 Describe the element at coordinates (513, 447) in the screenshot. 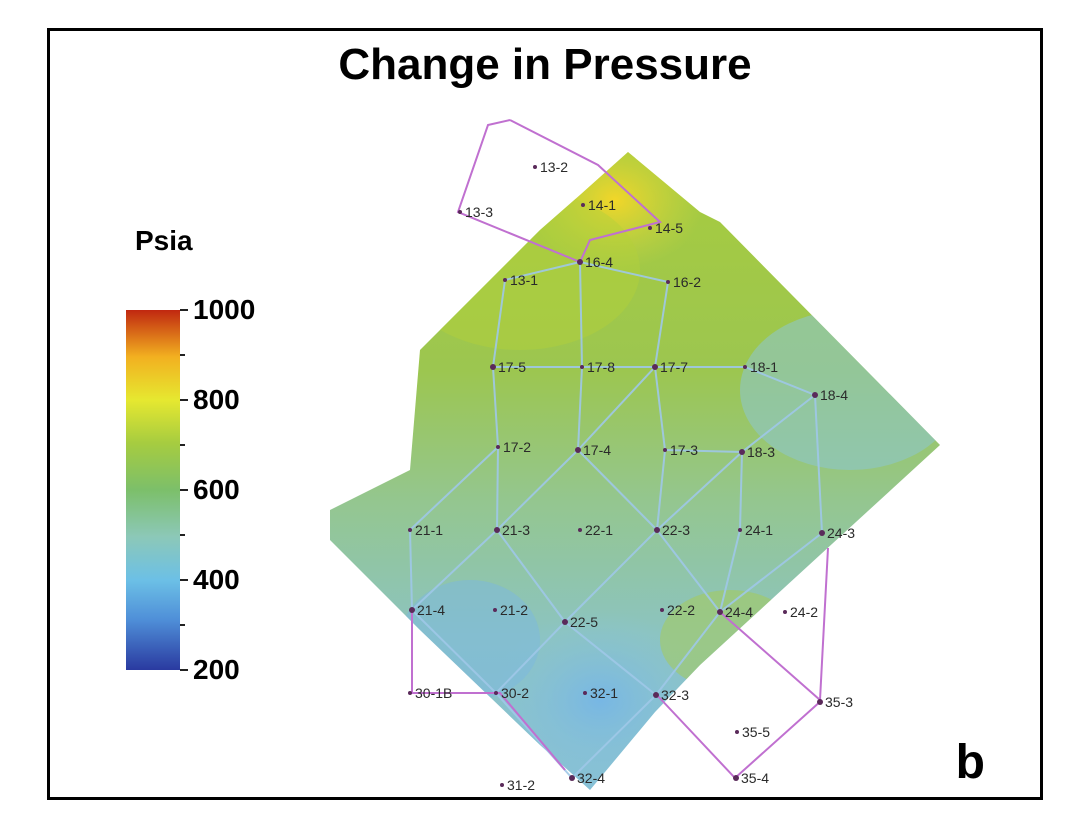

I see `well-17-2: 17-2` at that location.